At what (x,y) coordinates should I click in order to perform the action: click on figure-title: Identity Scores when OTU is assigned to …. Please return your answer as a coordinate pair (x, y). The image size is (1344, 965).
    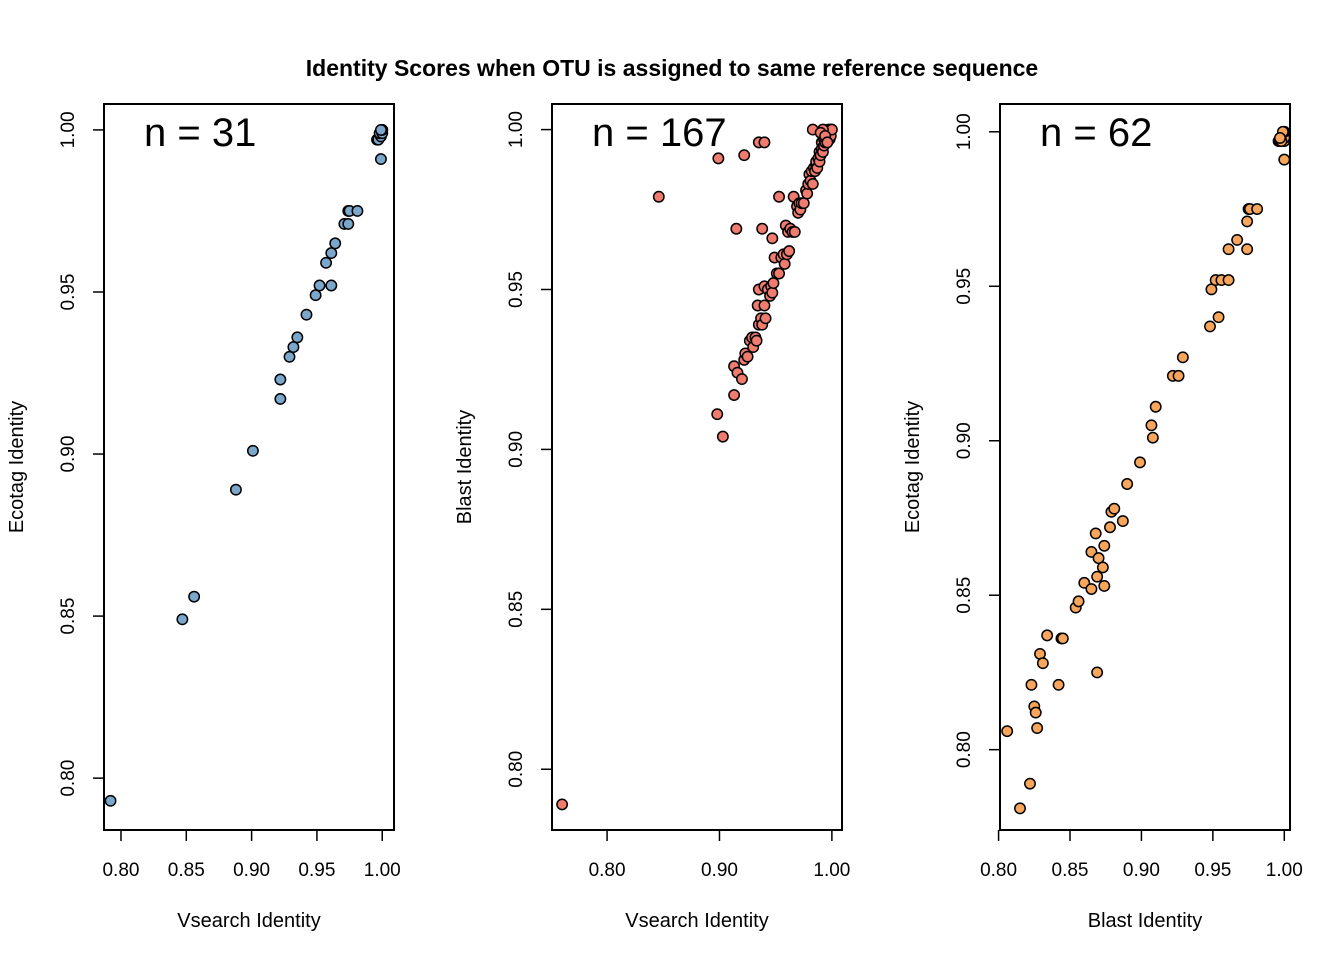
    Looking at the image, I should click on (672, 68).